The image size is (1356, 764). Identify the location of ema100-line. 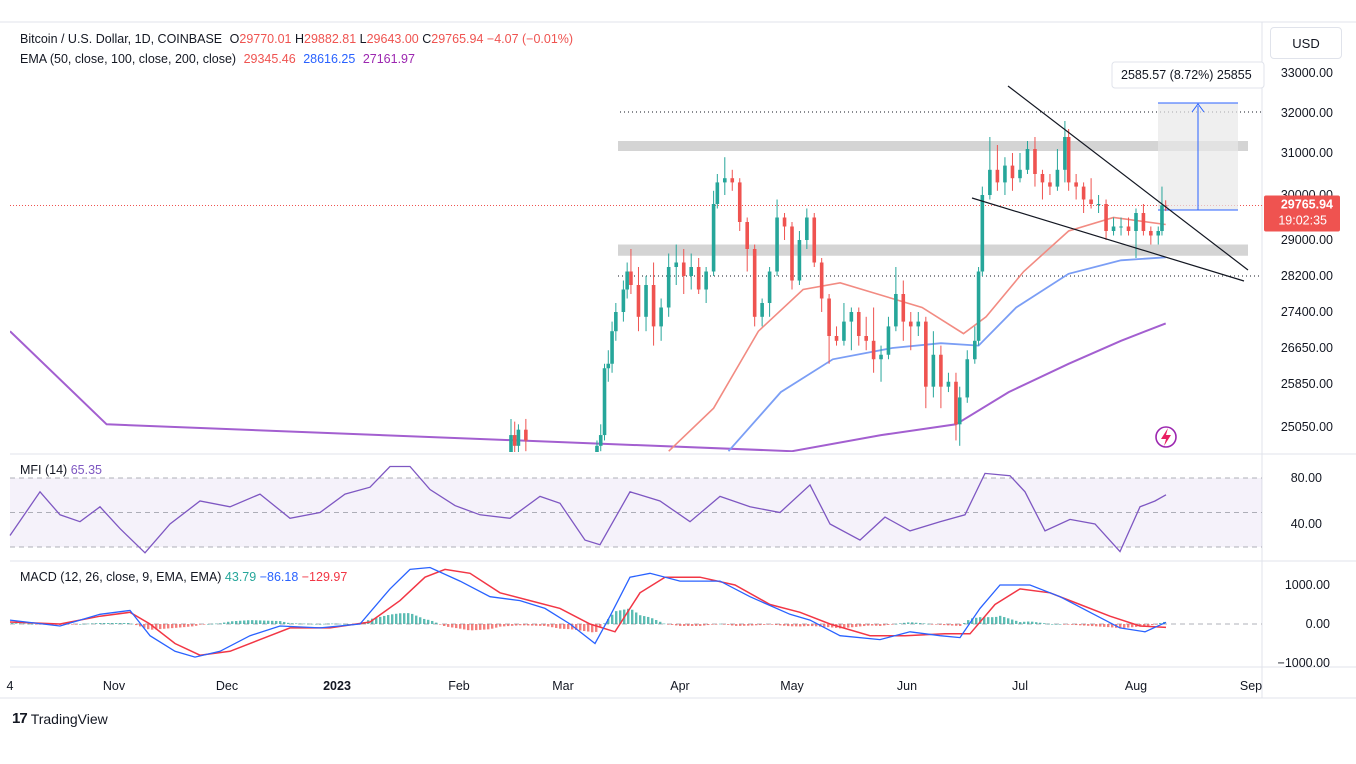
(946, 354).